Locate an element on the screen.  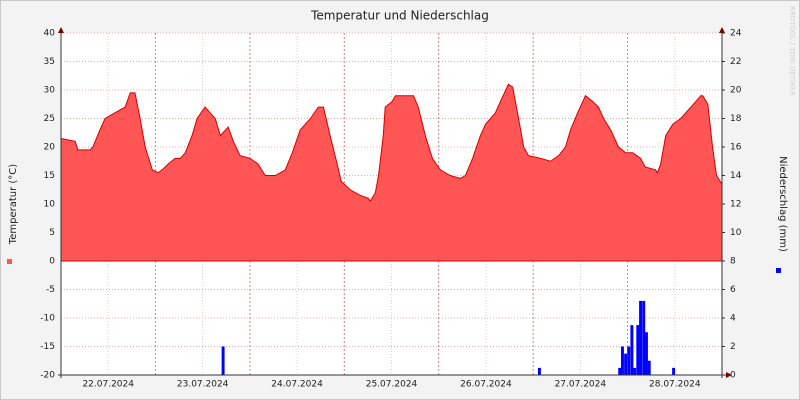
x-tick-label: 23.07.2024 is located at coordinates (203, 385).